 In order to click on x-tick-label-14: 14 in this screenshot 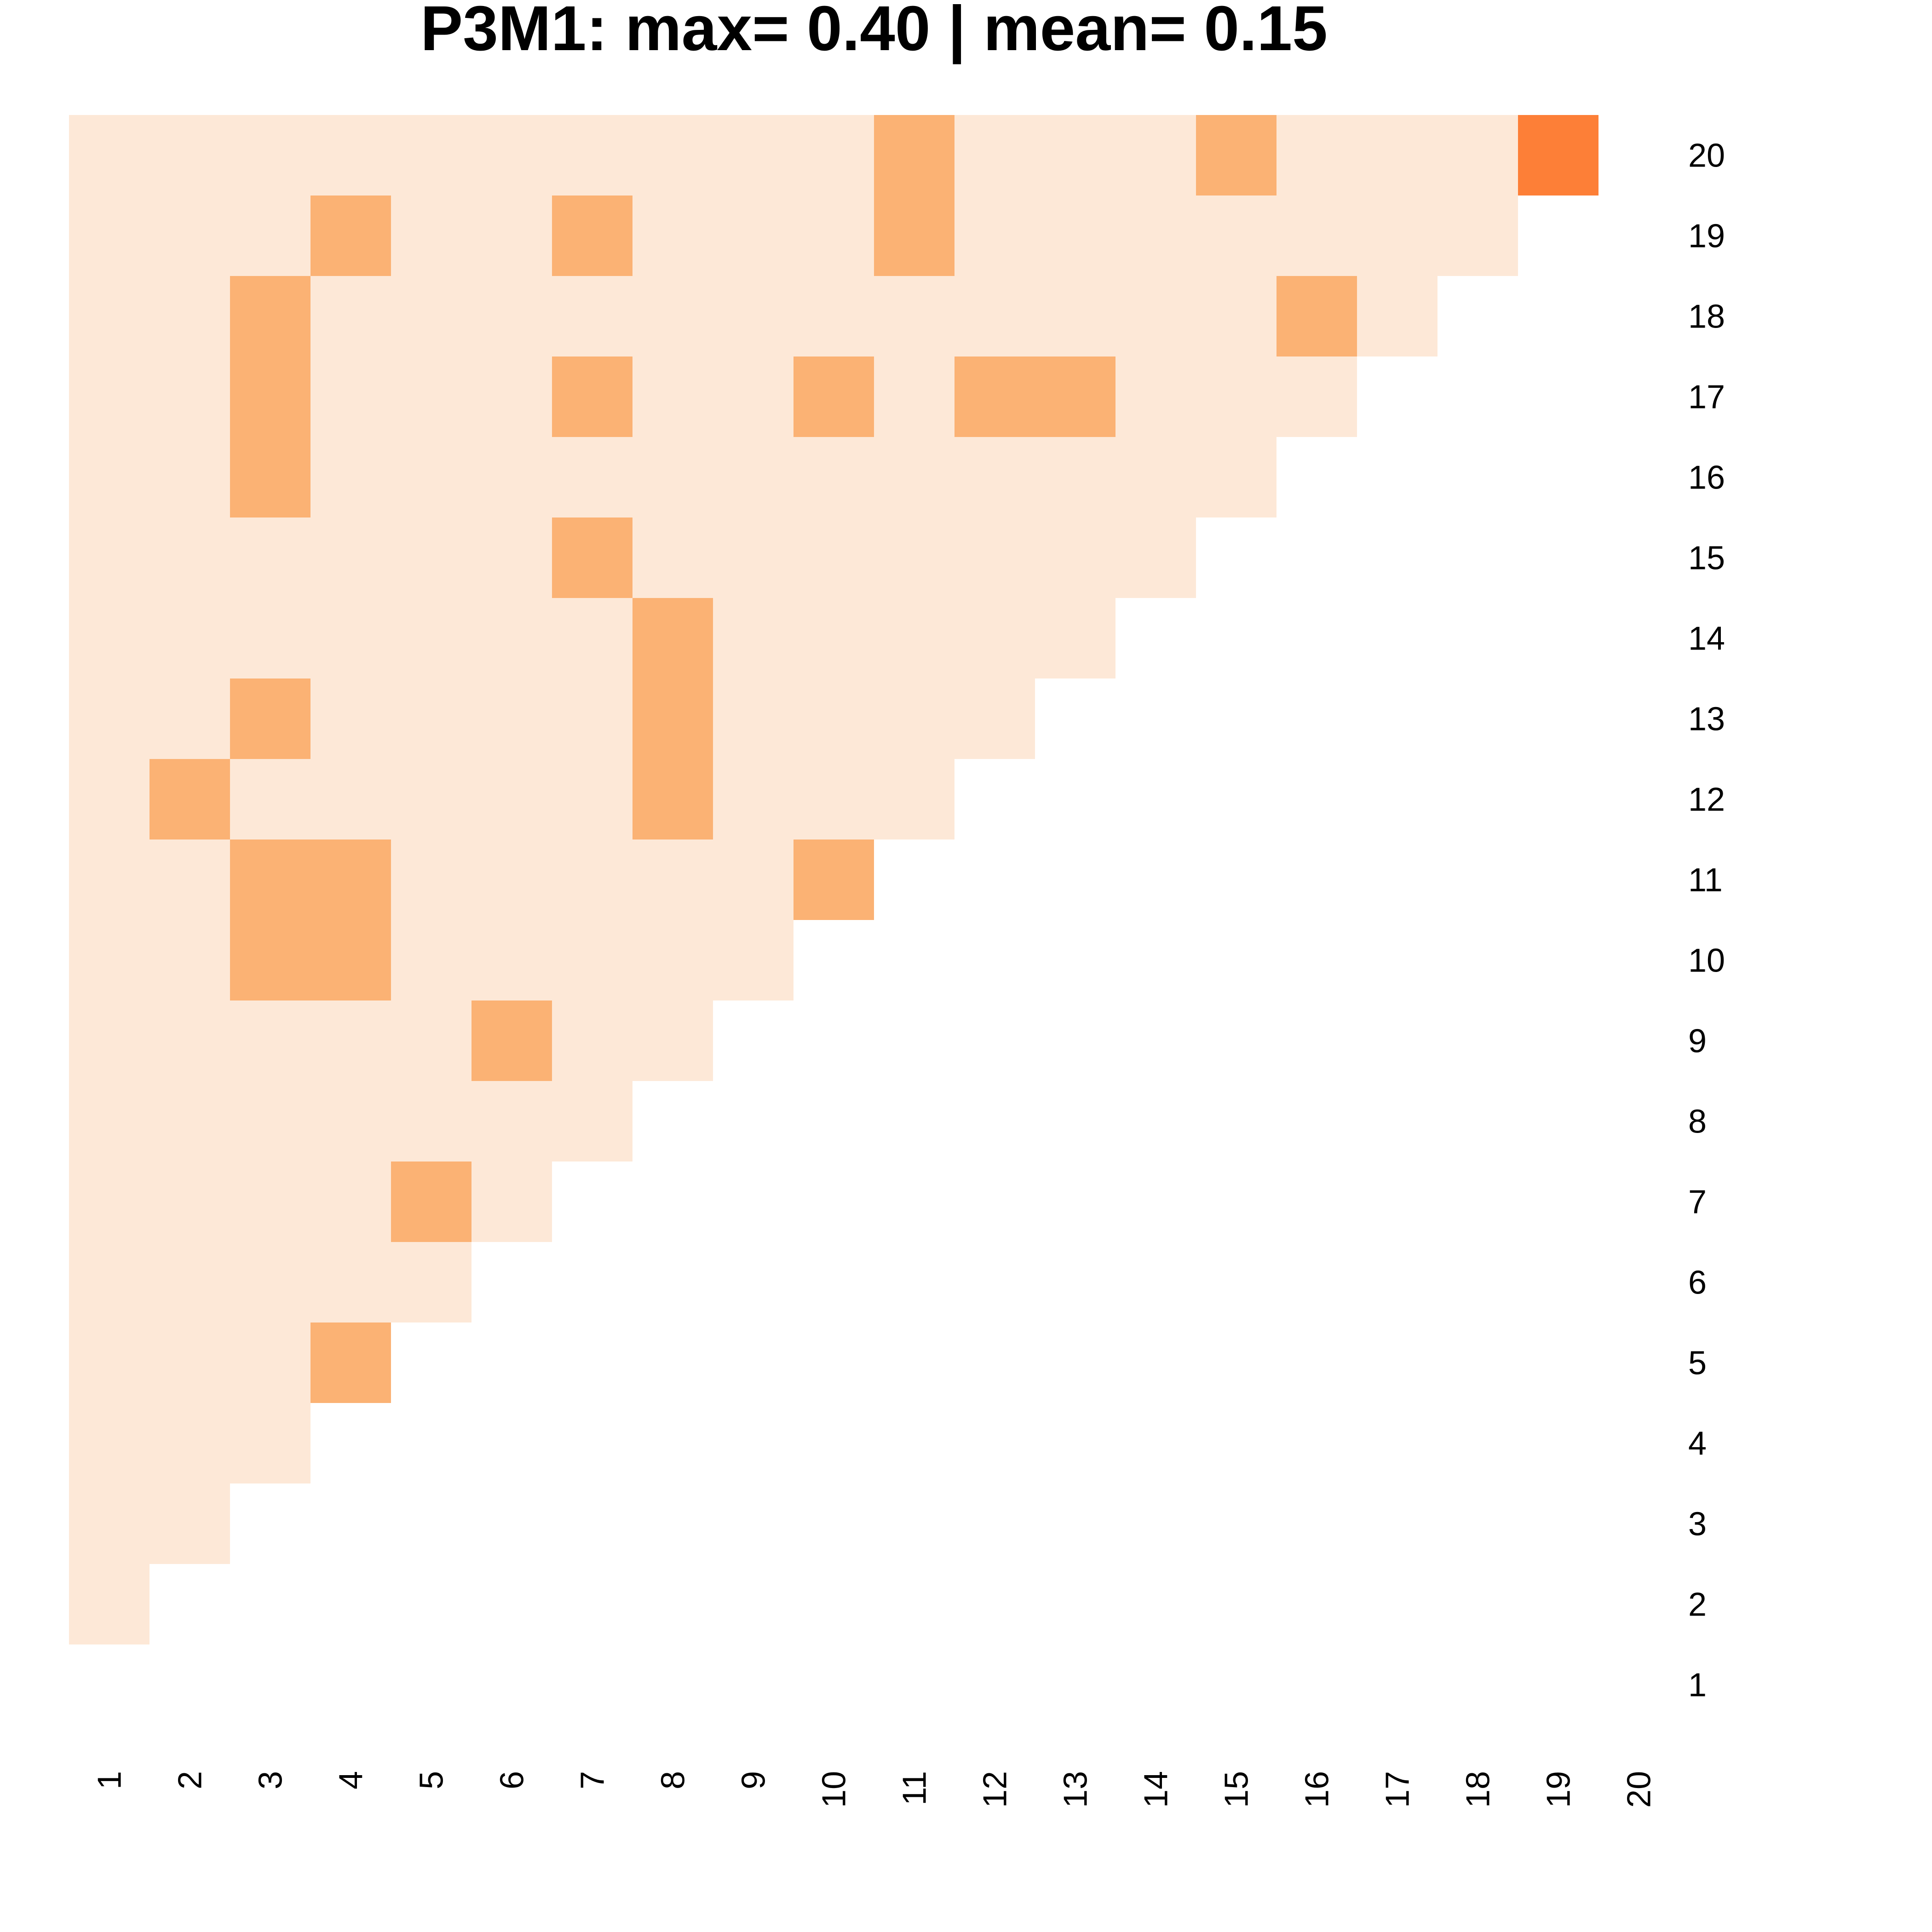, I will do `click(1156, 1789)`.